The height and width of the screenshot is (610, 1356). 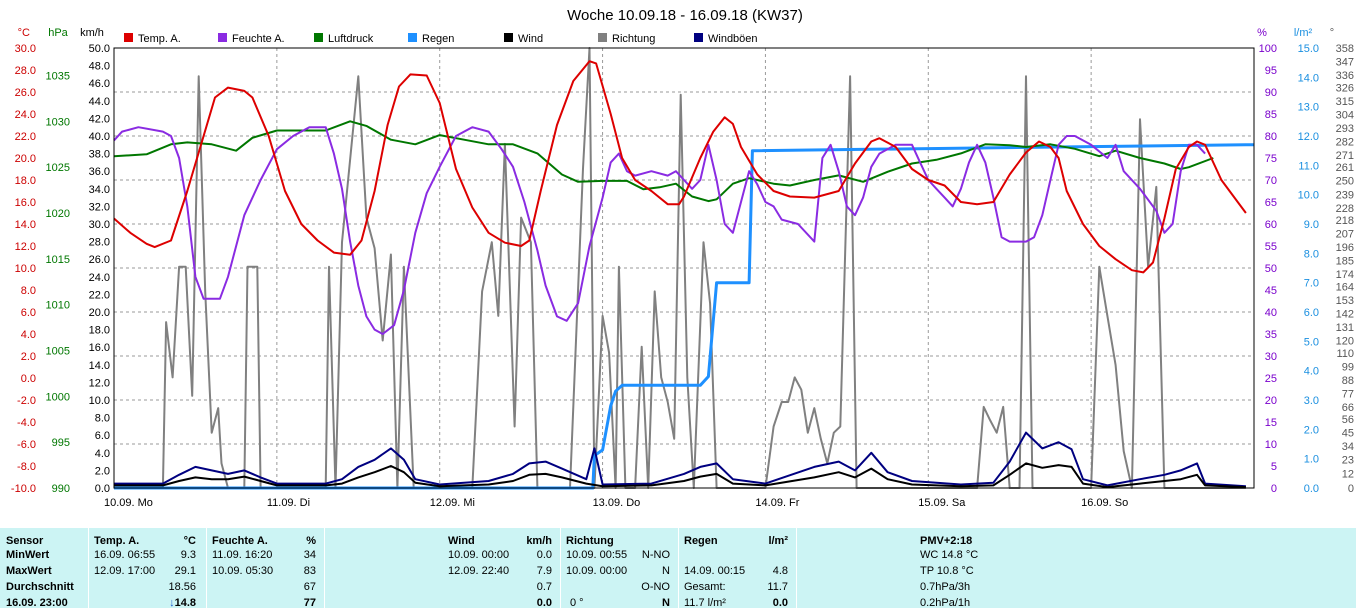 I want to click on tick--10: 10, so click(x=1271, y=445).